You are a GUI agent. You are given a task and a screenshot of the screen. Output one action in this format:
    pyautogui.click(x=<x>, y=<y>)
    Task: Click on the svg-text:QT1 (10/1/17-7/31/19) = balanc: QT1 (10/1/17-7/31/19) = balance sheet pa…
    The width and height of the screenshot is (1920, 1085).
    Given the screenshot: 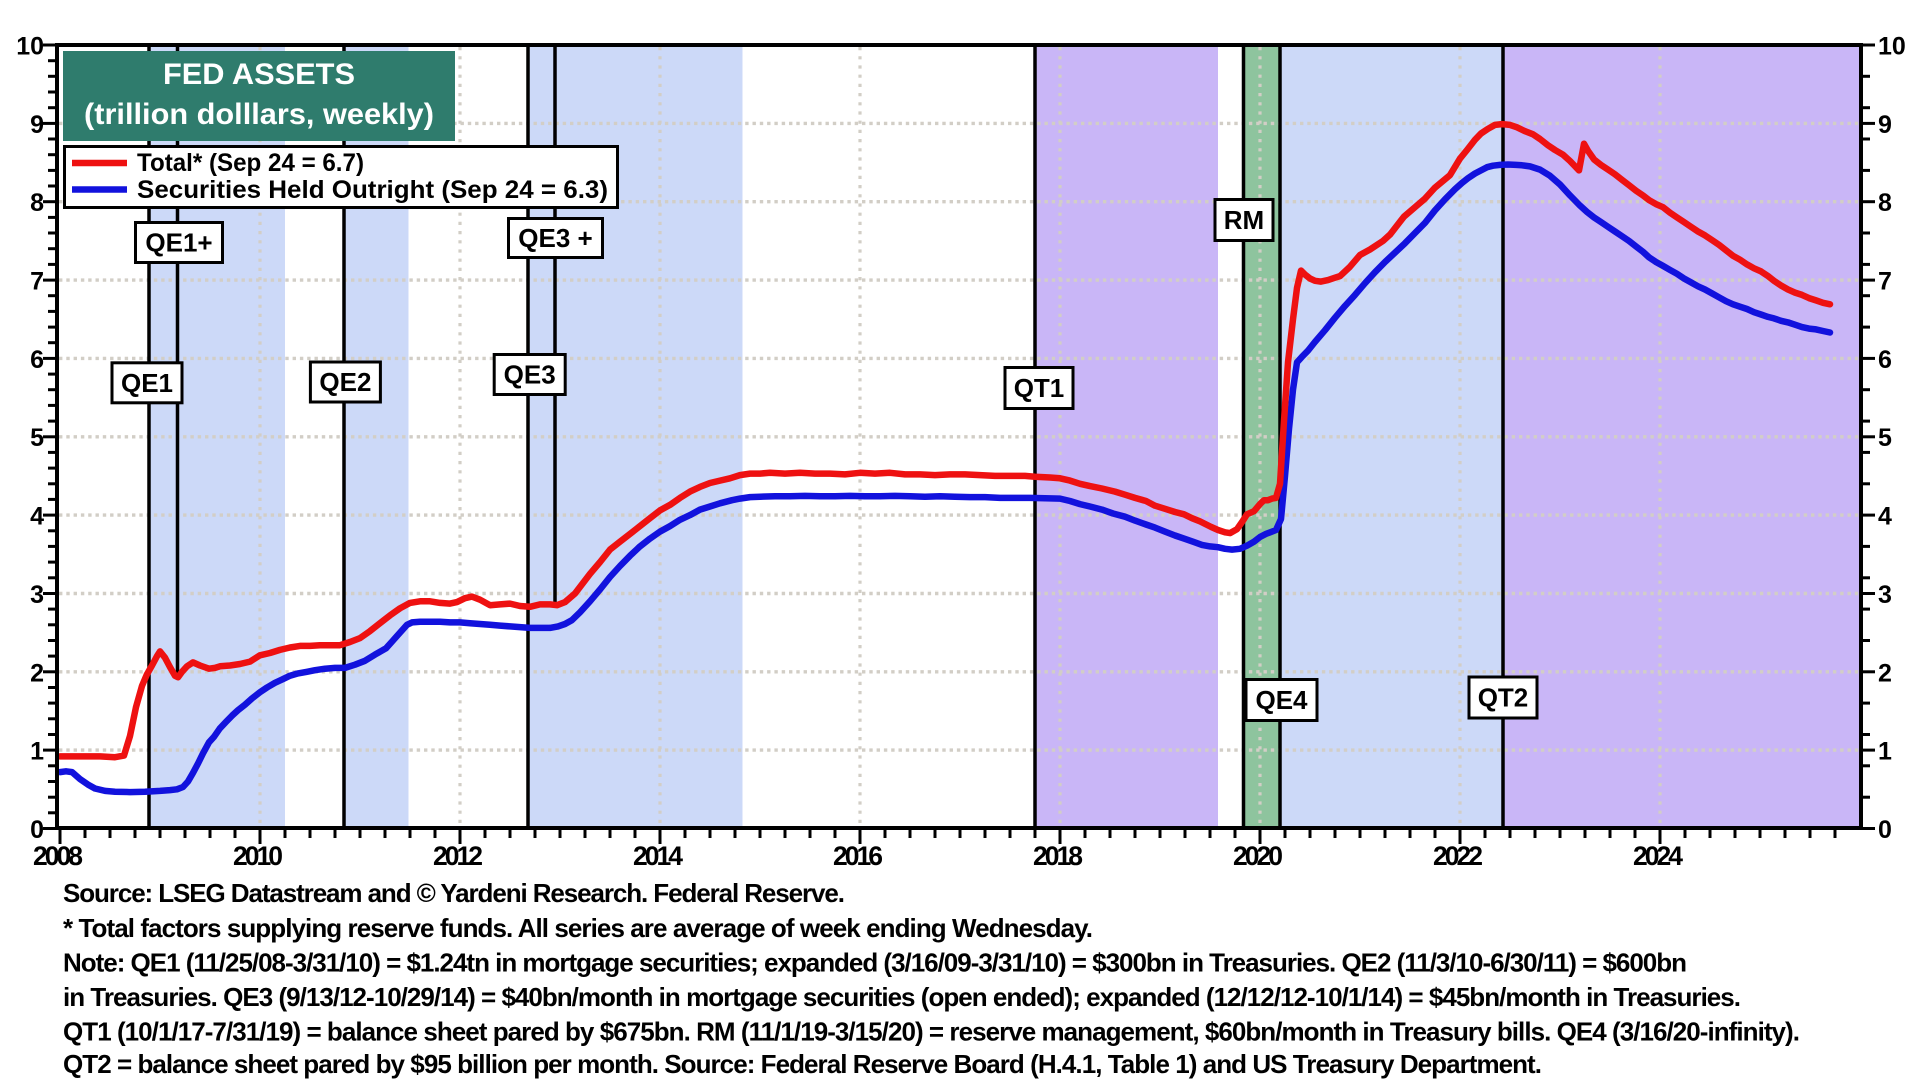 What is the action you would take?
    pyautogui.click(x=931, y=1032)
    